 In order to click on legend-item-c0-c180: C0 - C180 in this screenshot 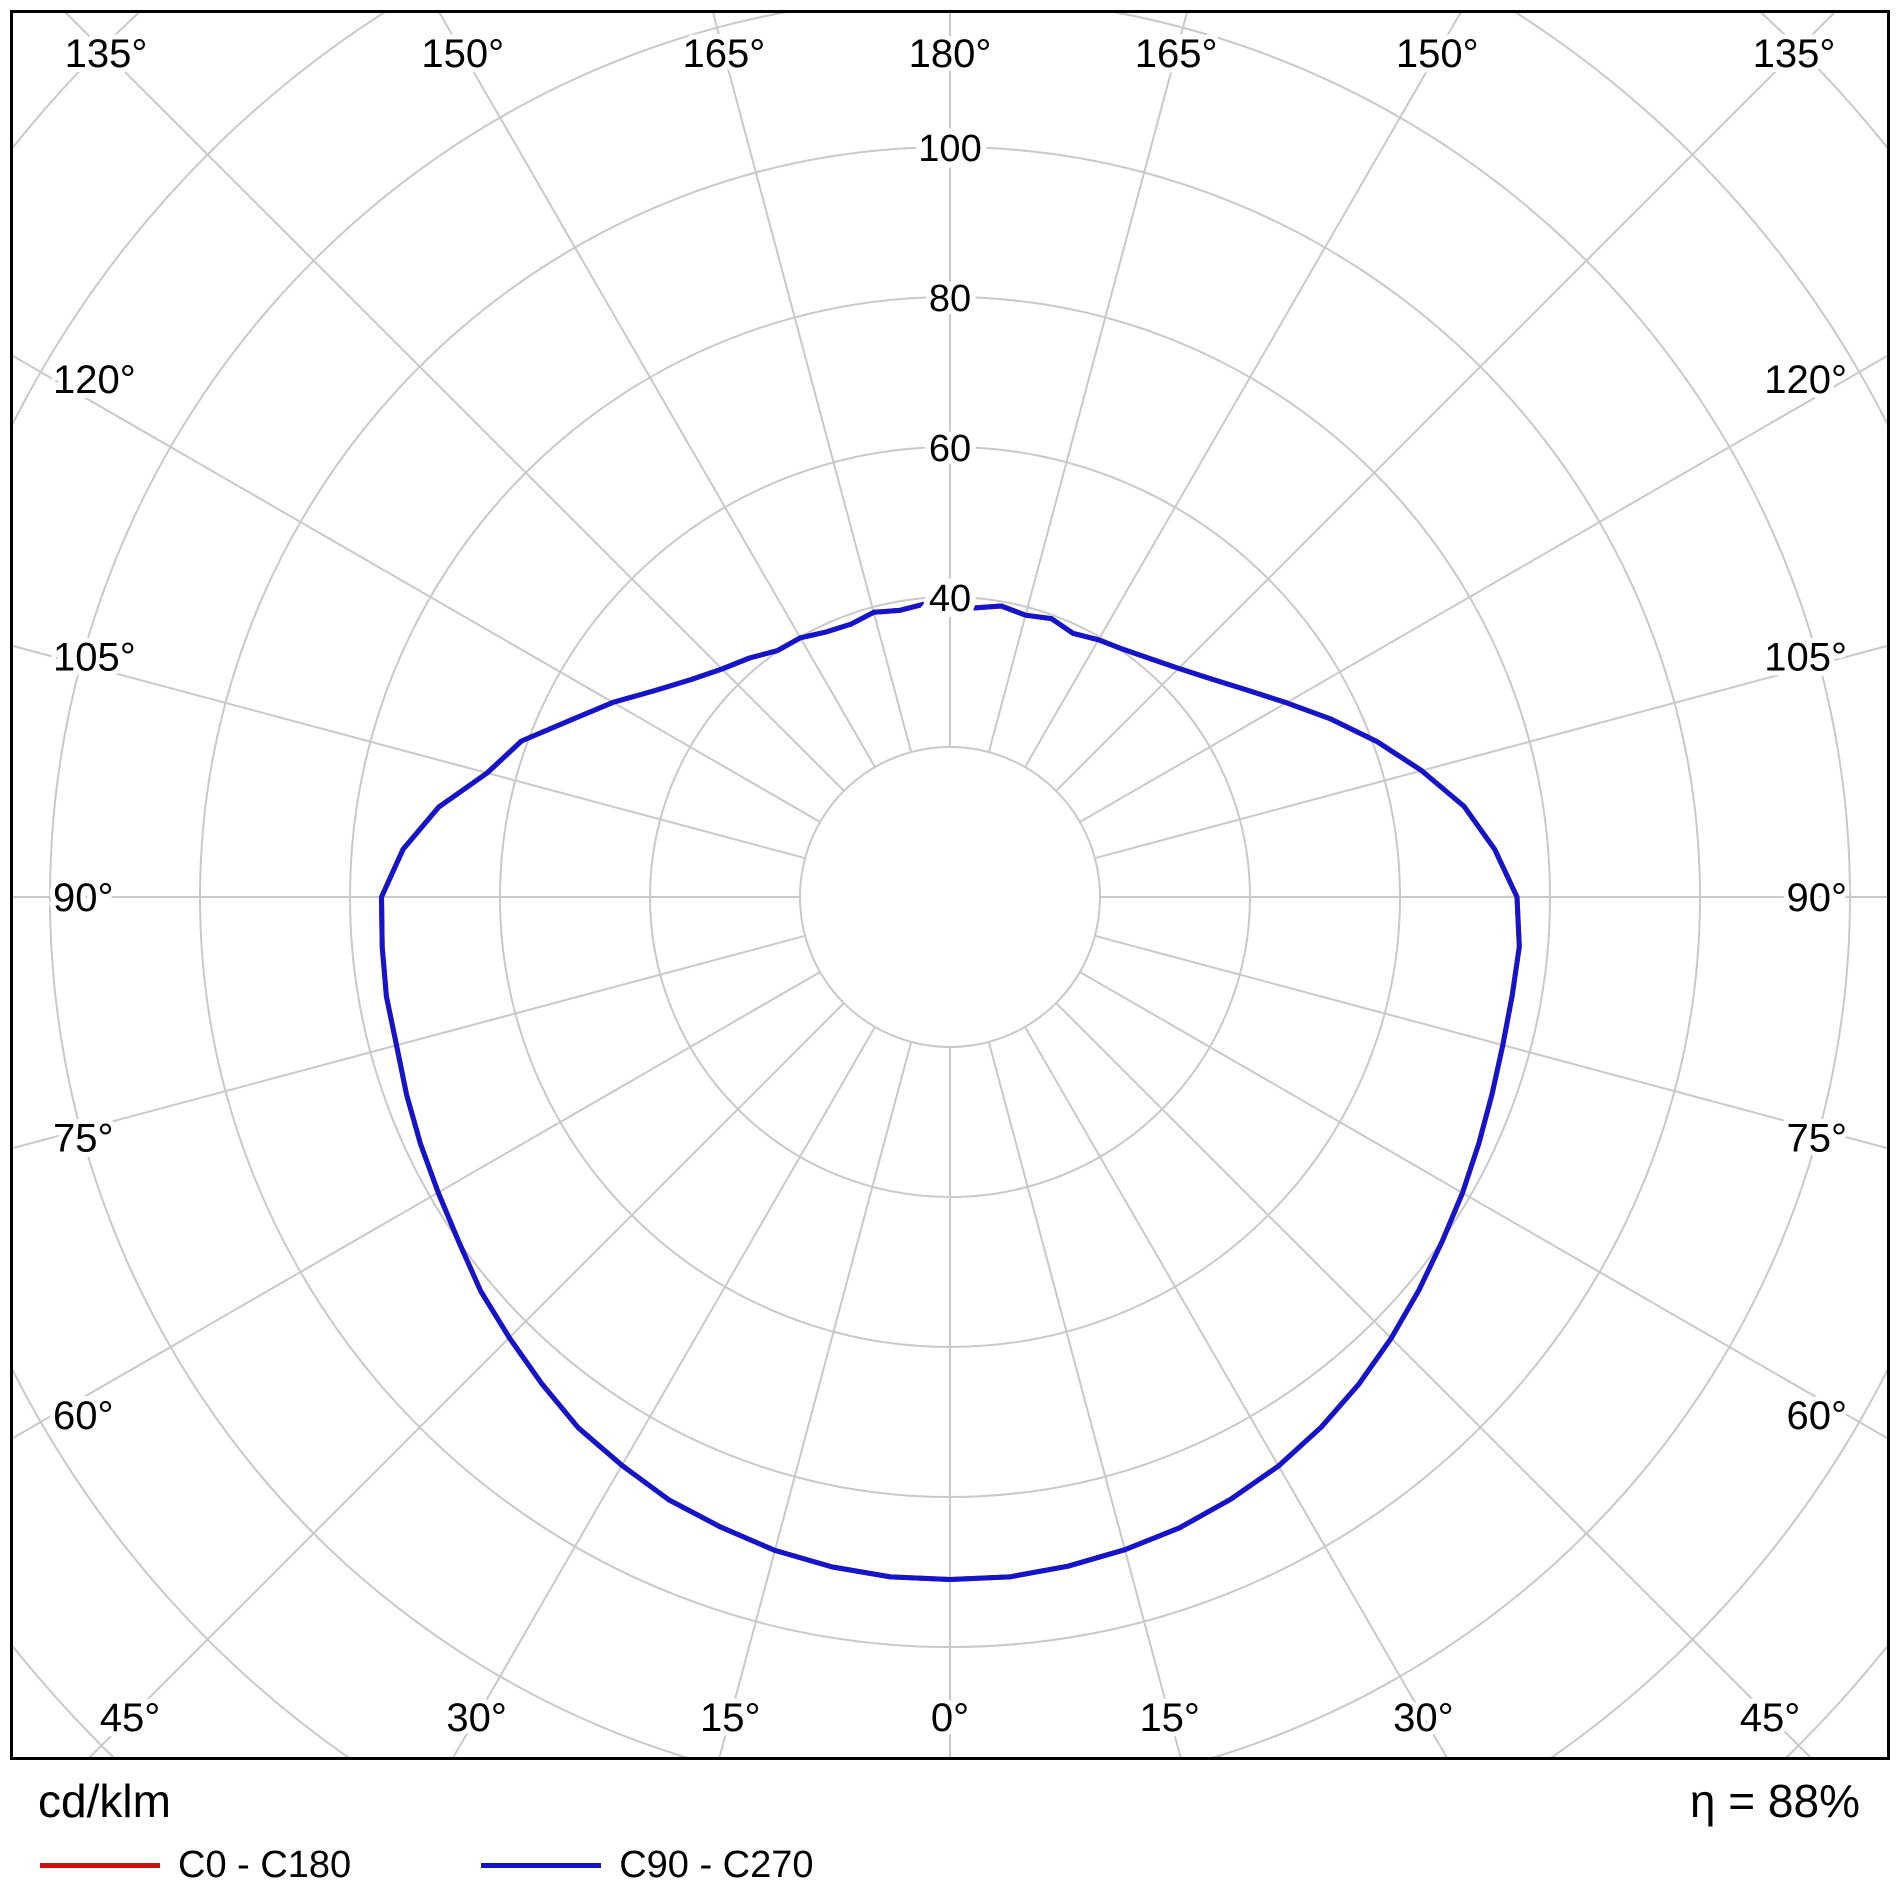, I will do `click(195, 1865)`.